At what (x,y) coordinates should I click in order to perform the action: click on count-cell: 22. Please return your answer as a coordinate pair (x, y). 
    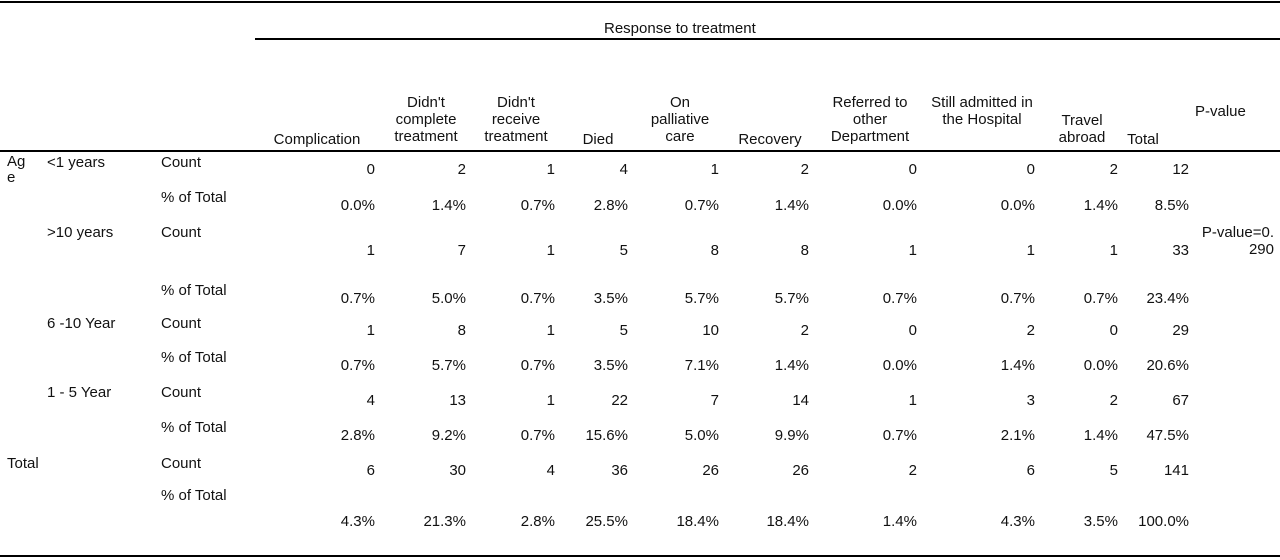
    Looking at the image, I should click on (619, 400).